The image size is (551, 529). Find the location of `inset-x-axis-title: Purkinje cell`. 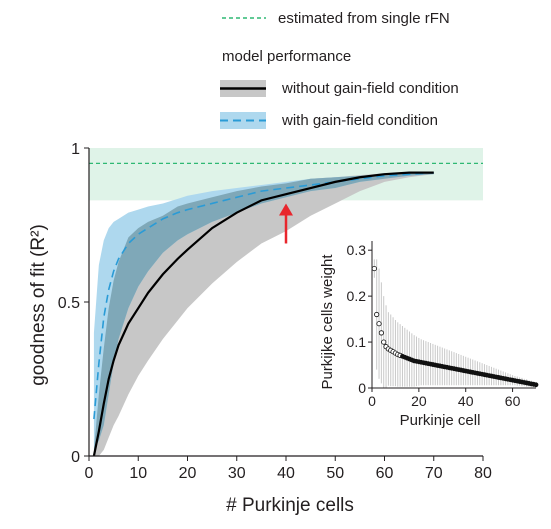

inset-x-axis-title: Purkinje cell is located at coordinates (440, 420).